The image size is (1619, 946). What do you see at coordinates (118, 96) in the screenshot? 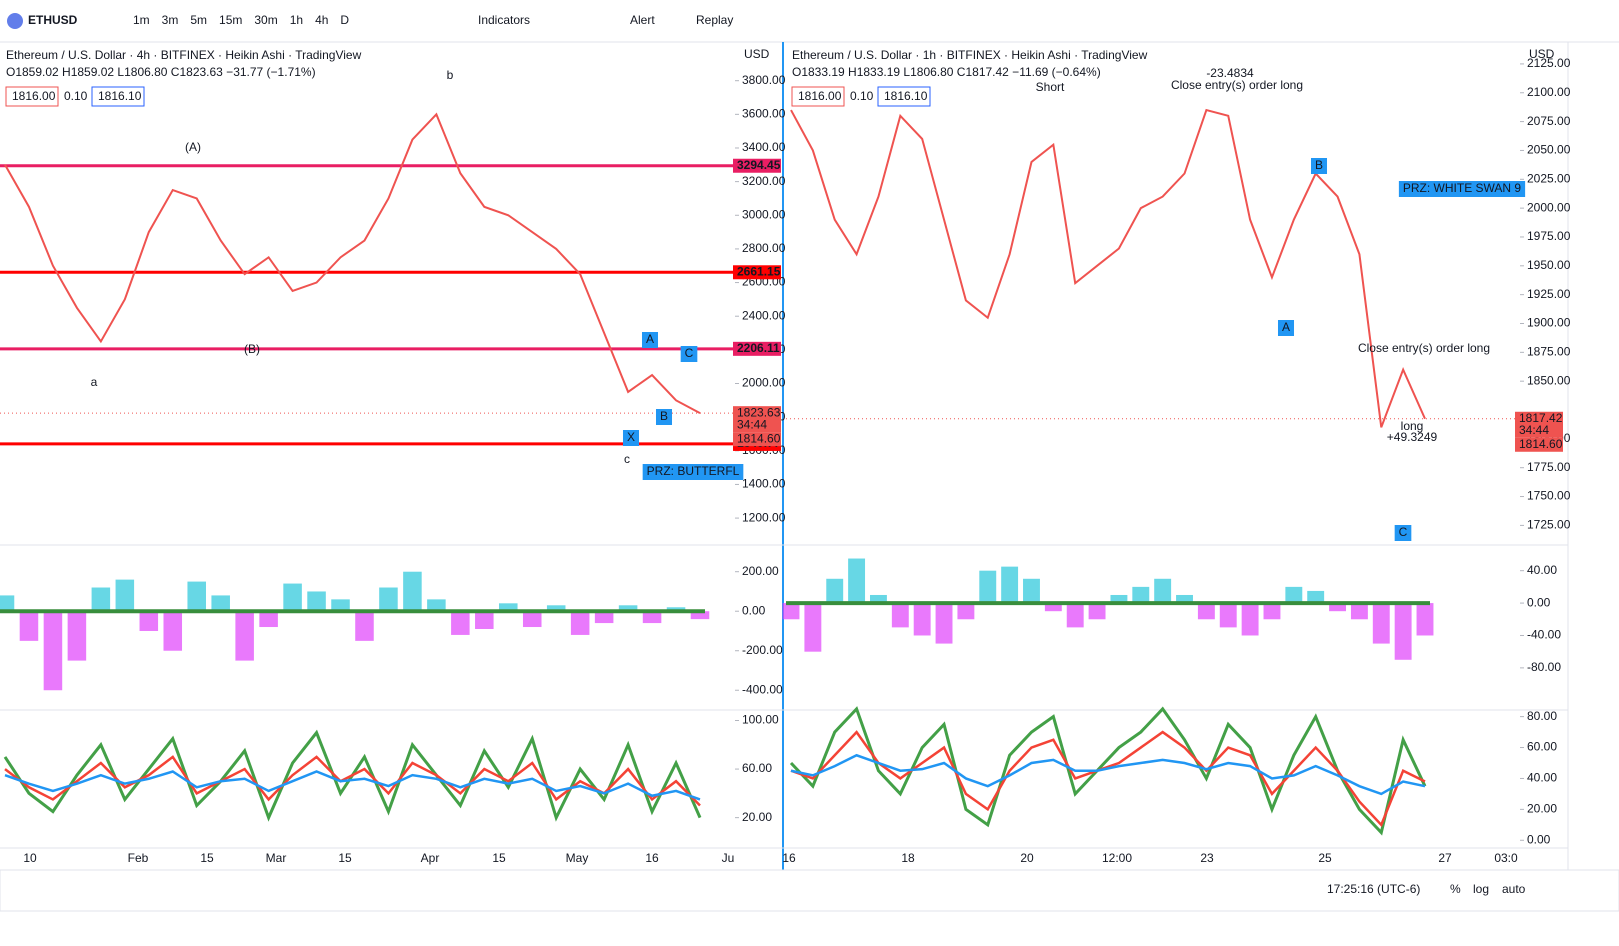
I see `ask-box` at bounding box center [118, 96].